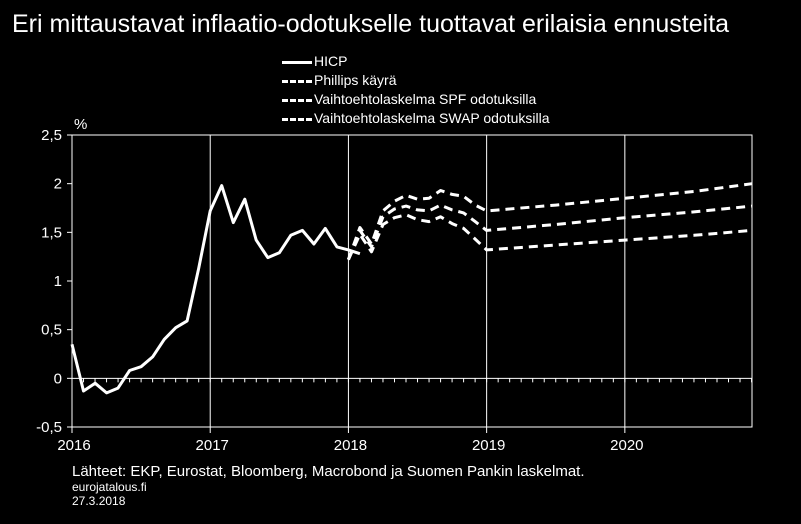 Image resolution: width=801 pixels, height=524 pixels. I want to click on y-tick-label: 2,5, so click(51, 135).